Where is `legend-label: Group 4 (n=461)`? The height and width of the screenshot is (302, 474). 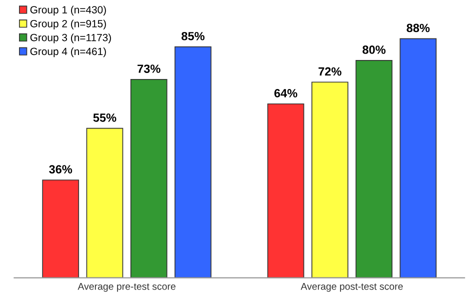 legend-label: Group 4 (n=461) is located at coordinates (68, 52).